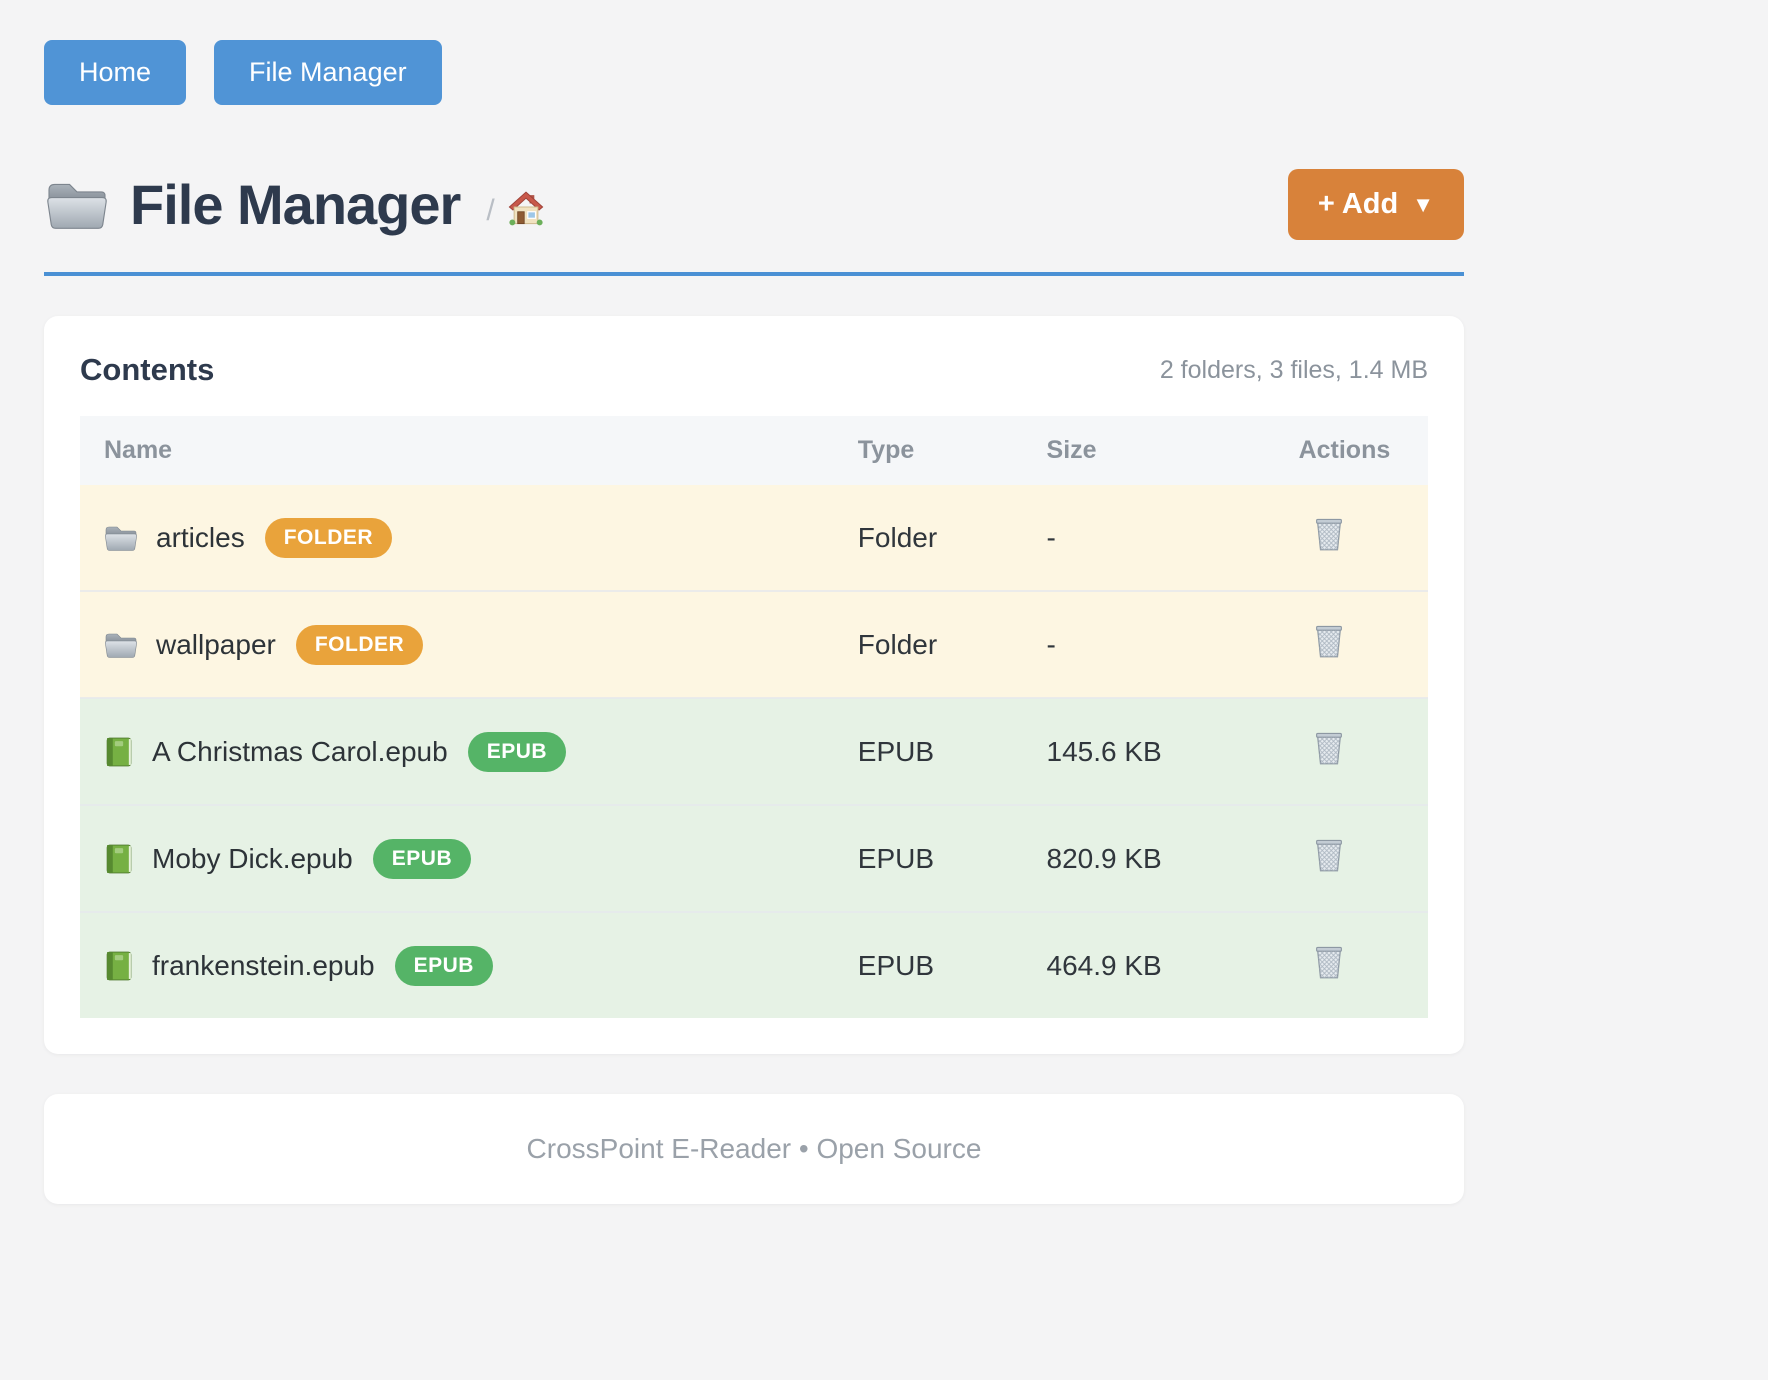 This screenshot has width=1768, height=1380. Describe the element at coordinates (300, 751) in the screenshot. I see `item-name: A Christmas Carol.epub` at that location.